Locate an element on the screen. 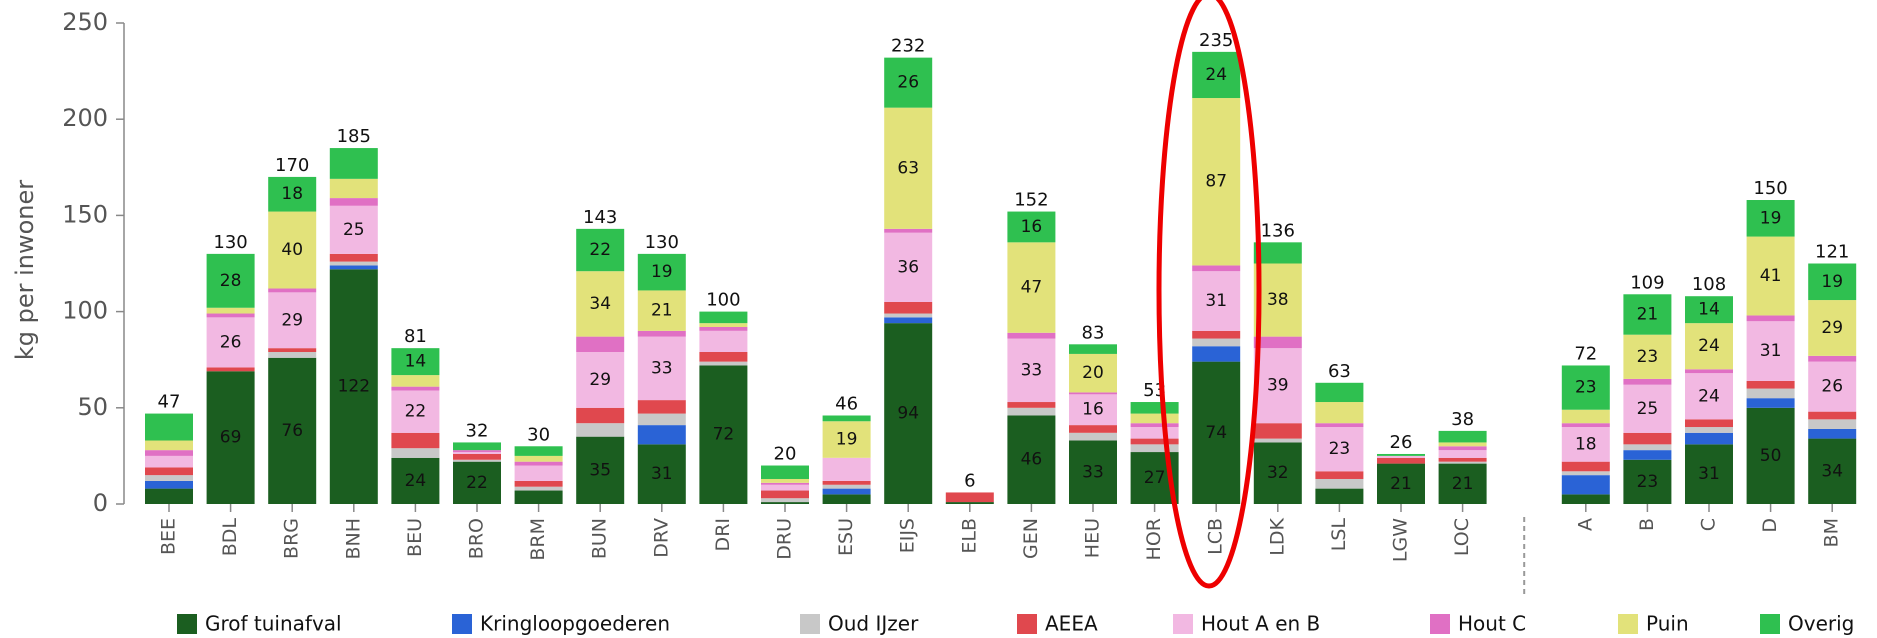 This screenshot has height=638, width=1877. y-tick-label: 50 is located at coordinates (92, 407).